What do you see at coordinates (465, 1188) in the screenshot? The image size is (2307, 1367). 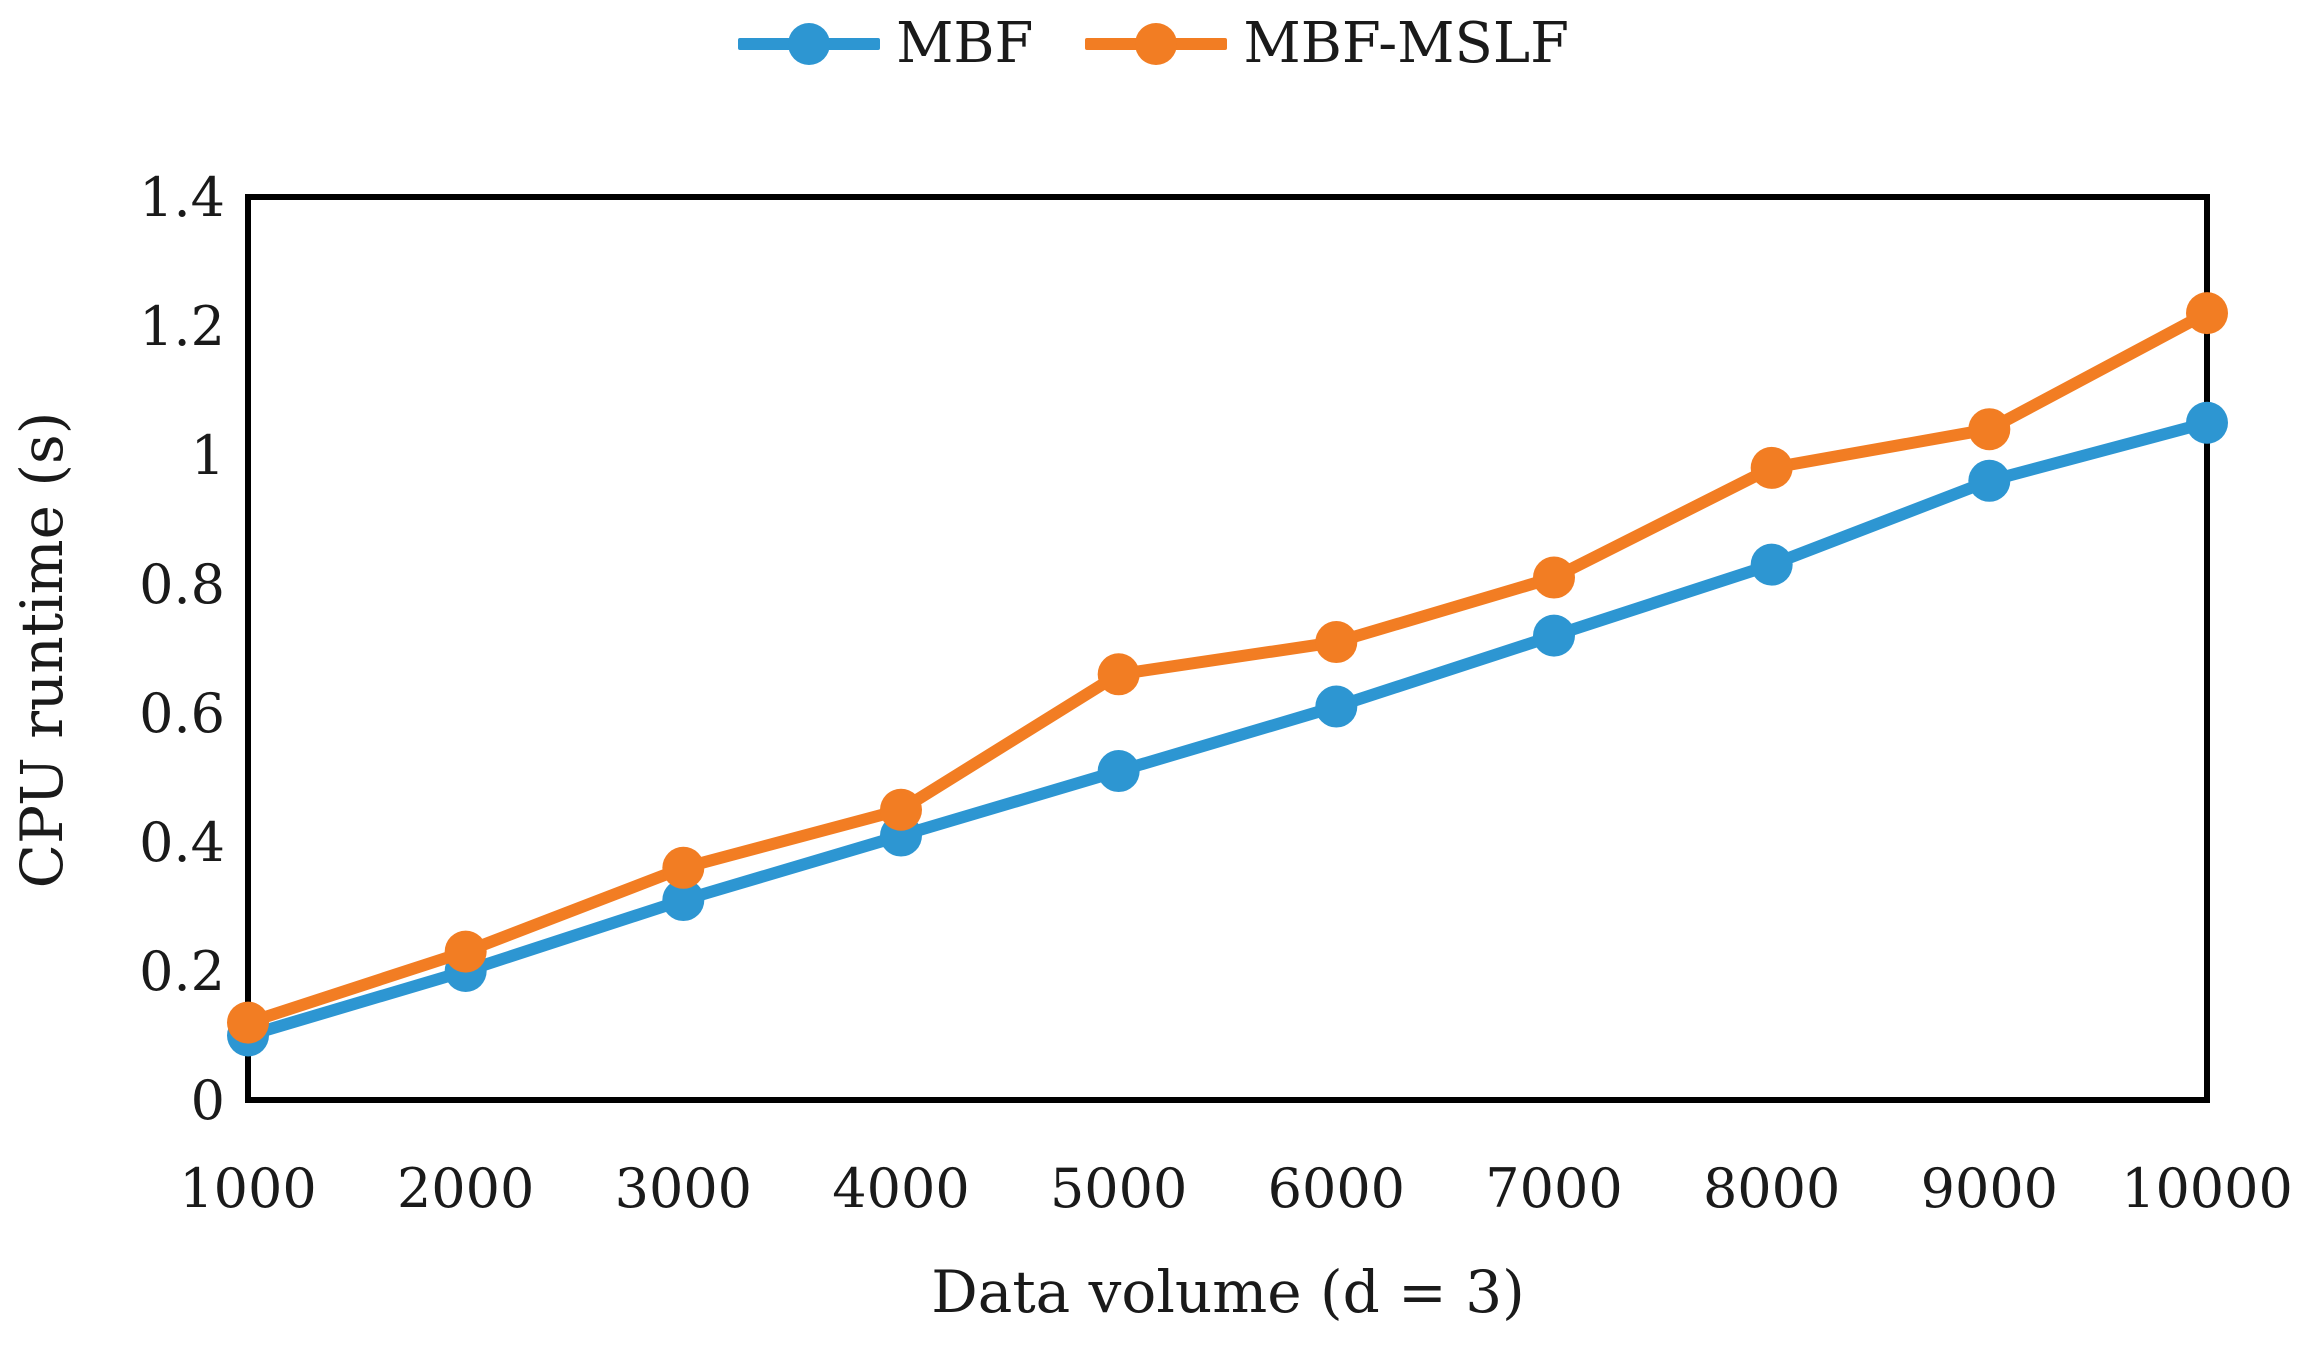 I see `x-tick-label: 2000` at bounding box center [465, 1188].